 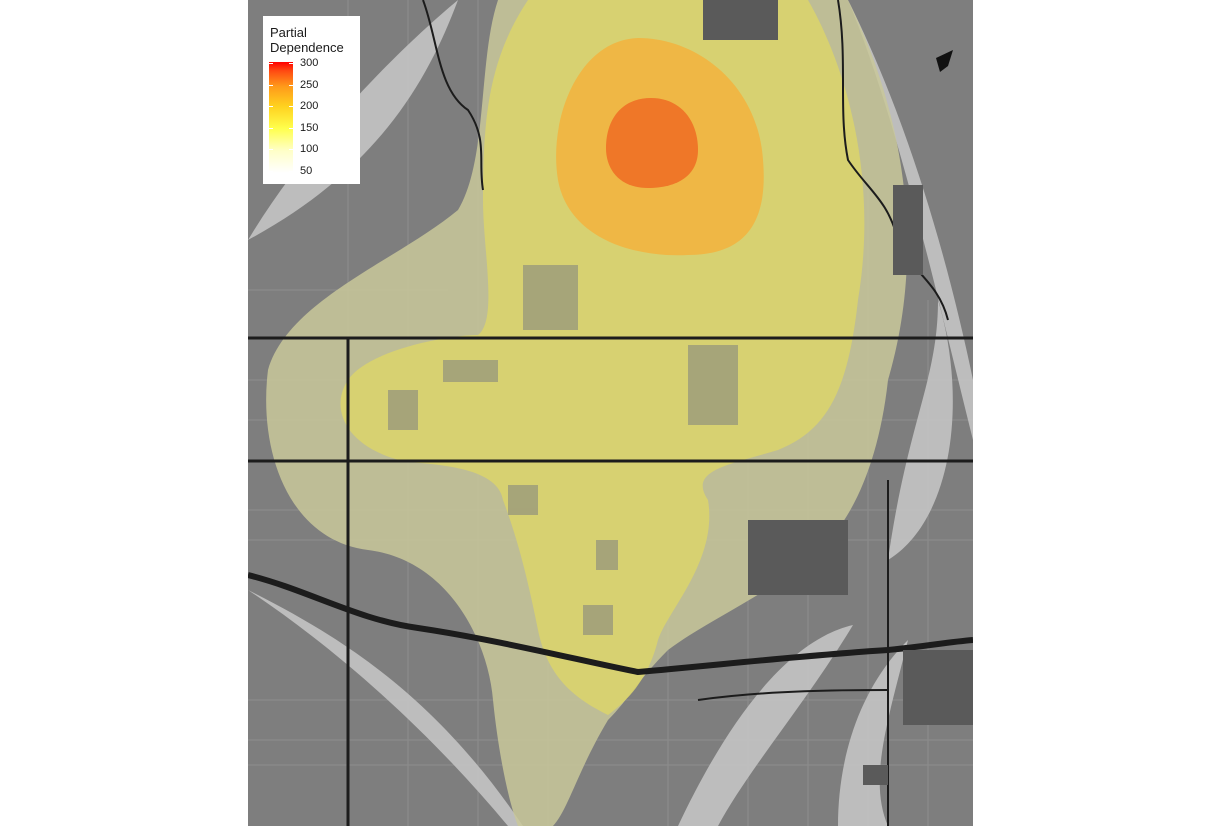 What do you see at coordinates (309, 84) in the screenshot?
I see `legend-tick-label: 250` at bounding box center [309, 84].